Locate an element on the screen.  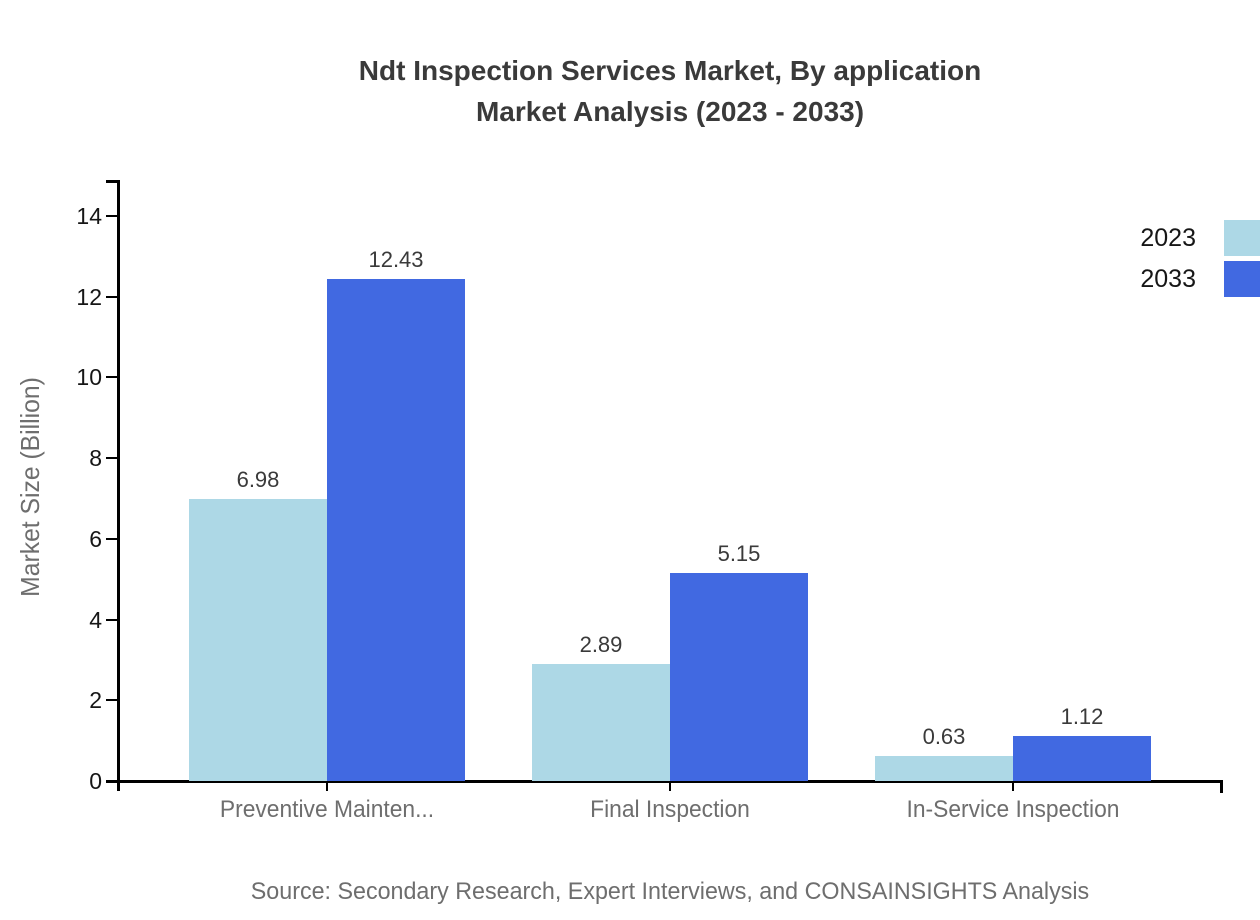
x-axis-line is located at coordinates (664, 781).